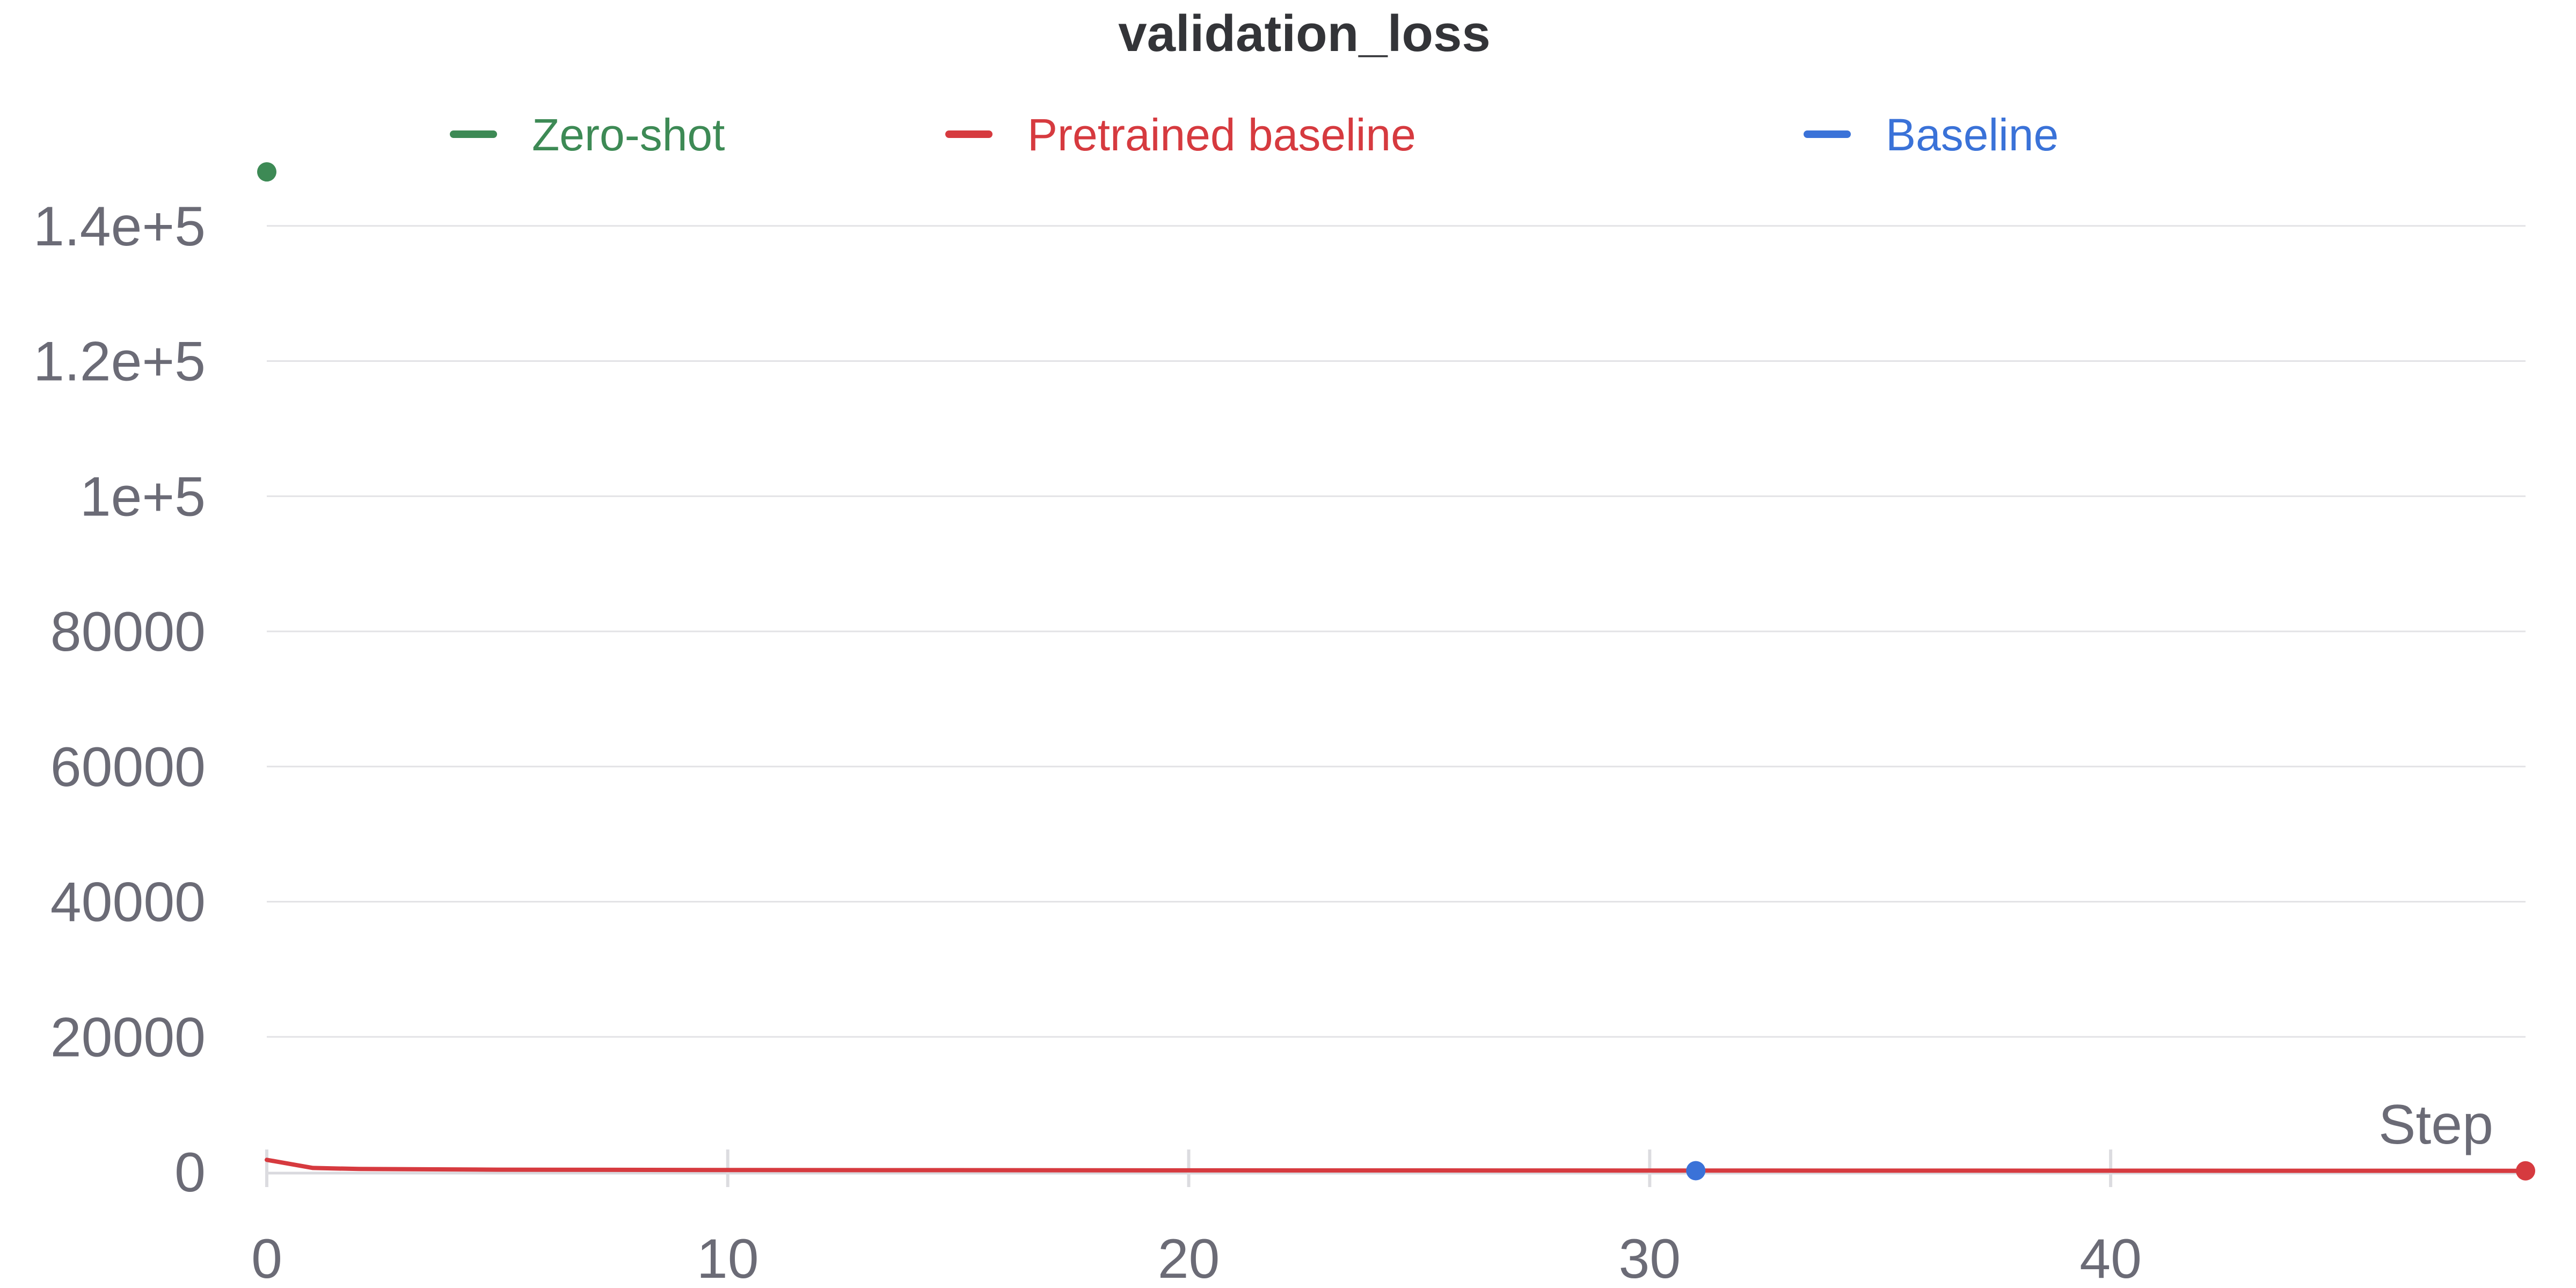  I want to click on y-tick-label: 60000, so click(128, 767).